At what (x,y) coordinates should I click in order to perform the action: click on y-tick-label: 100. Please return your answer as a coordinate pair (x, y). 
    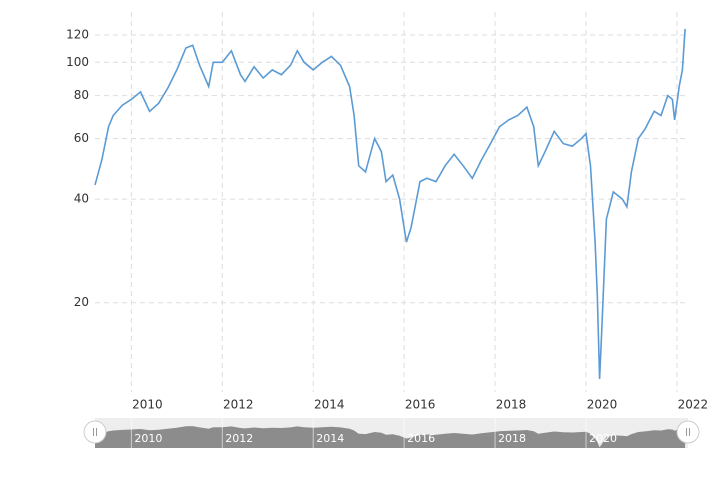
    Looking at the image, I should click on (77, 62).